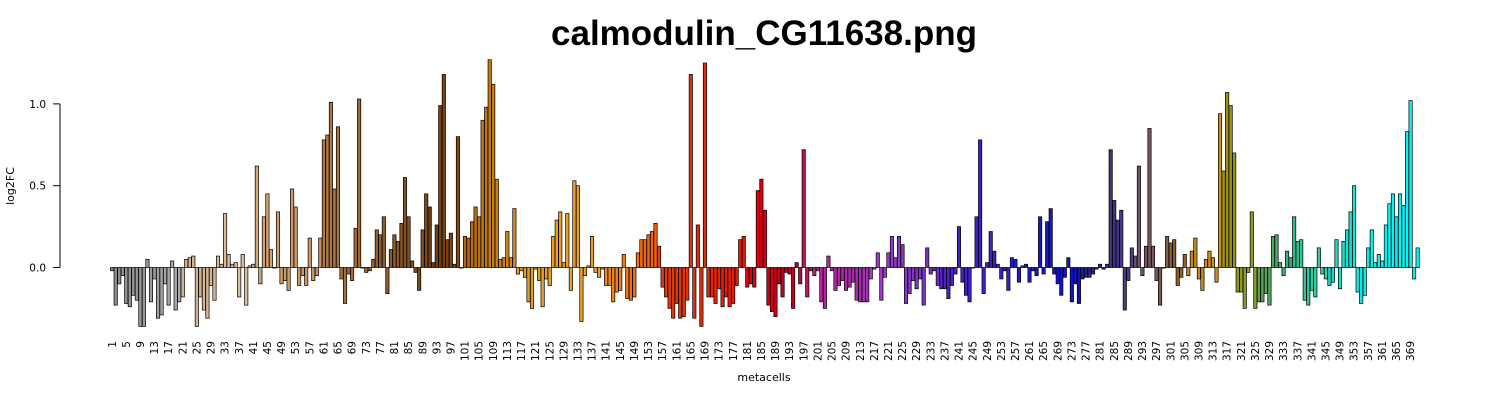 The height and width of the screenshot is (400, 1500). I want to click on x-tick-label: 281, so click(1101, 351).